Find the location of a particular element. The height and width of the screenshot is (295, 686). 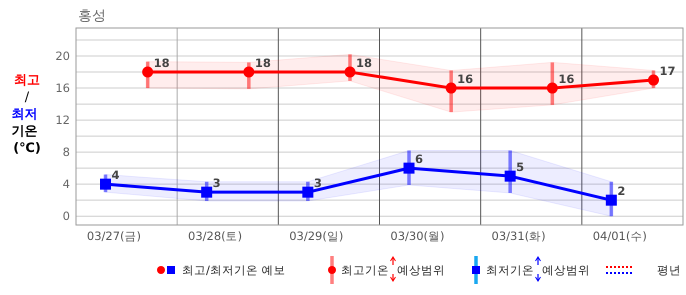

text: 최고/최저기온 예보 is located at coordinates (234, 270).